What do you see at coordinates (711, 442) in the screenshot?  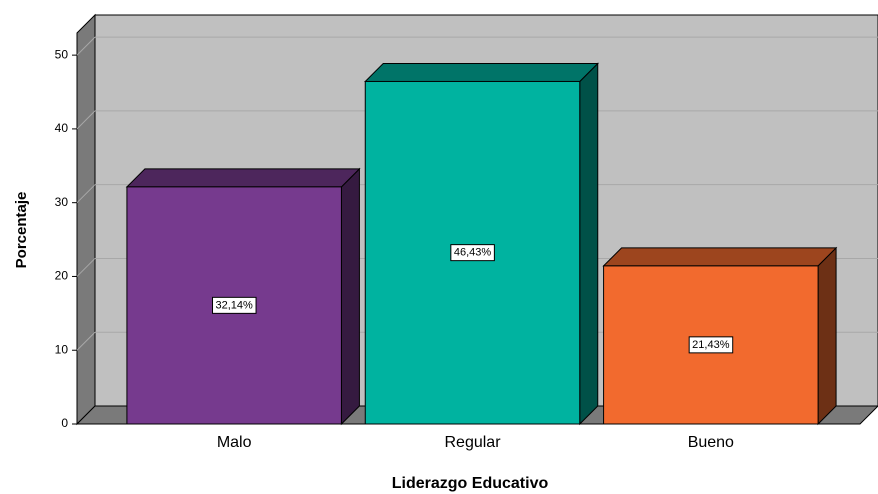 I see `x-tick-label: Bueno` at bounding box center [711, 442].